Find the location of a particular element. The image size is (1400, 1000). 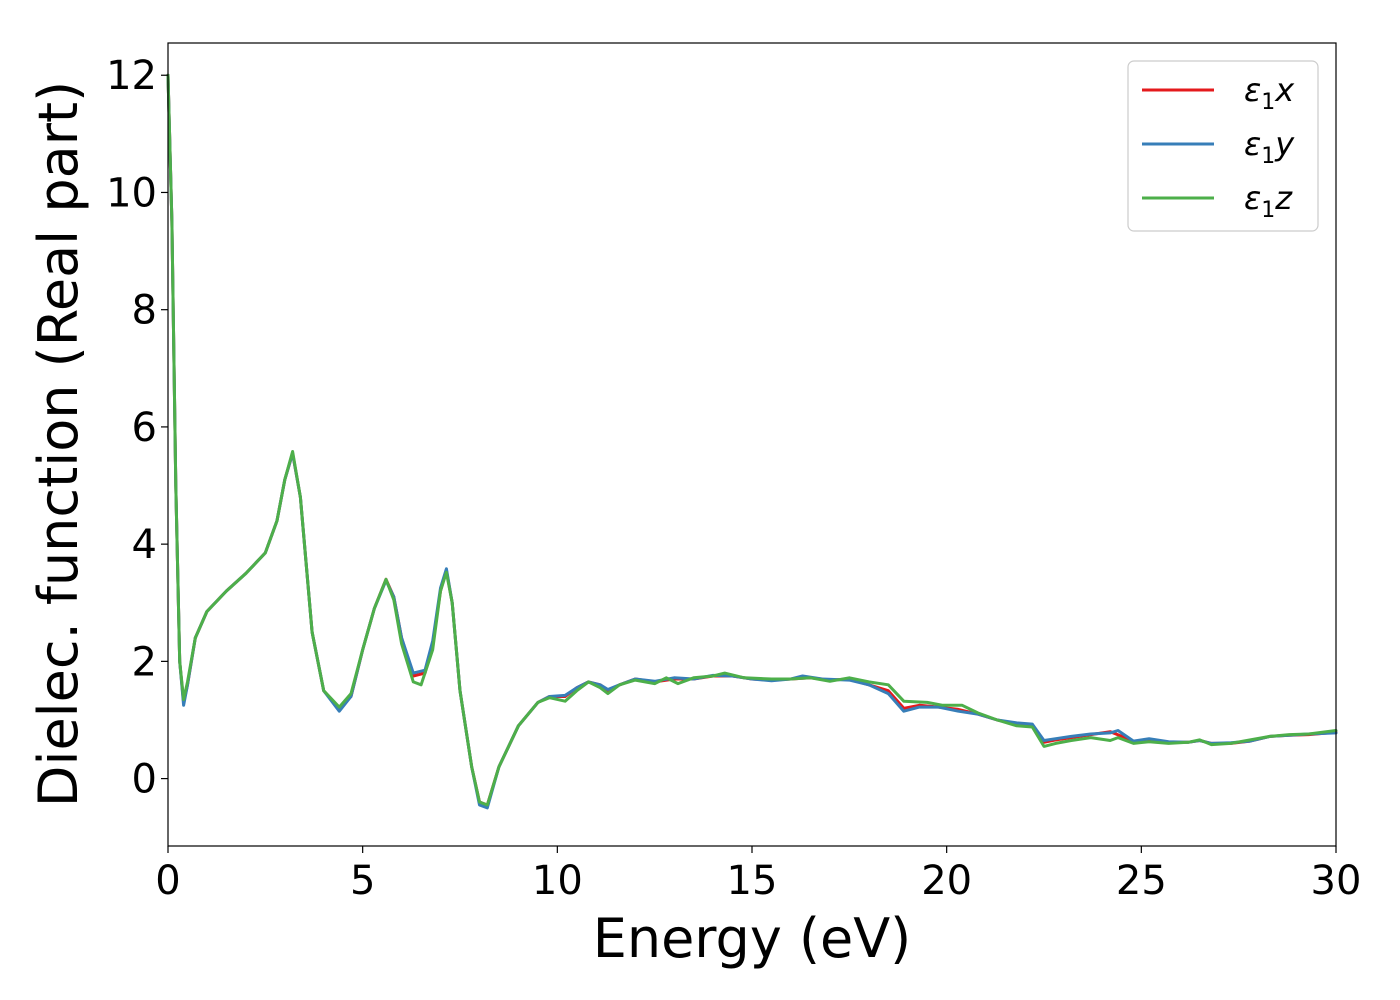

legend-label-y: ε1y is located at coordinates (1269, 147).